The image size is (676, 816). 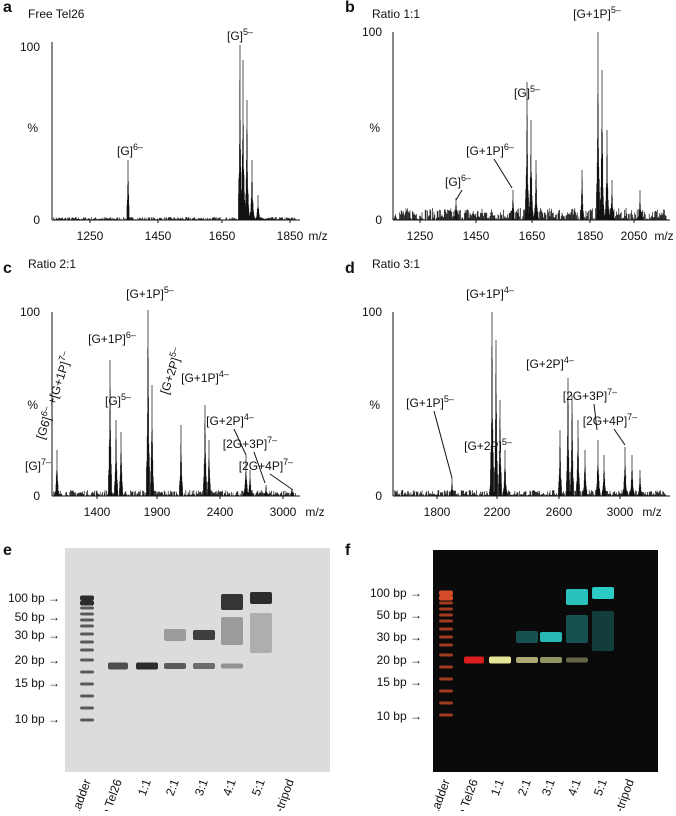 What do you see at coordinates (32, 128) in the screenshot?
I see `y-label: %` at bounding box center [32, 128].